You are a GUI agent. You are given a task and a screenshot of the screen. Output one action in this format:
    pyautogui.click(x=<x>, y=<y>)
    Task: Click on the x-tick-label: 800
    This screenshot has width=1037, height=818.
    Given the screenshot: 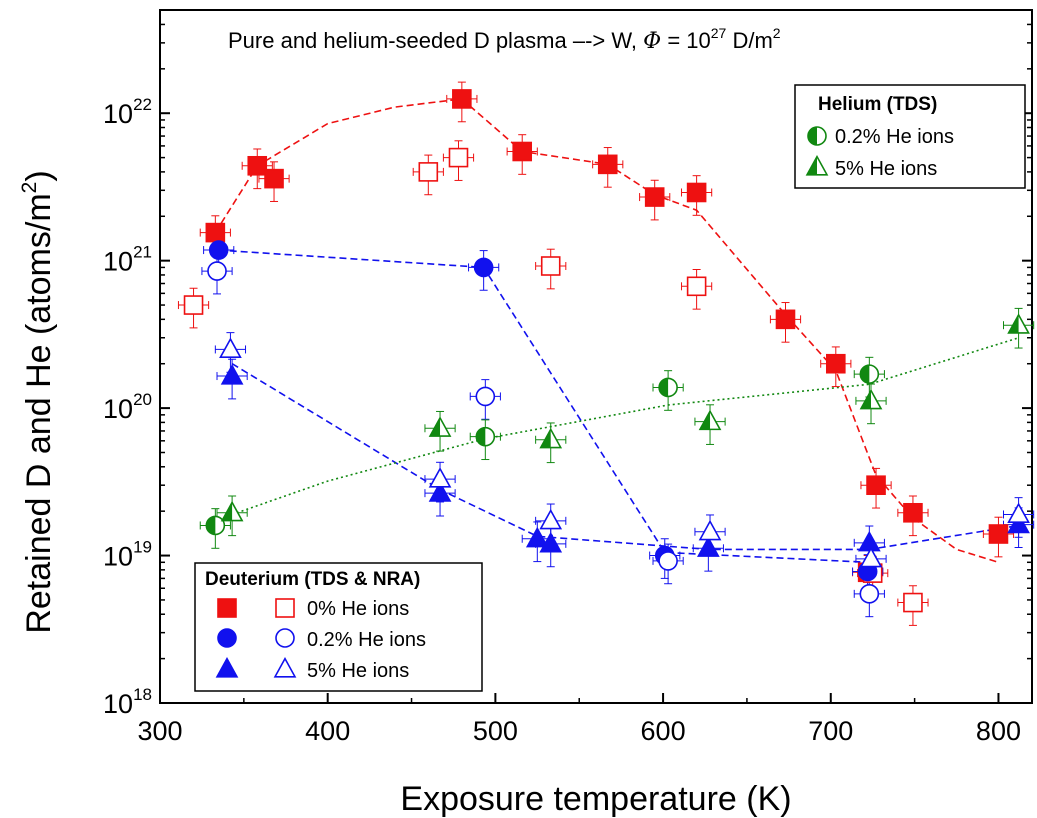 What is the action you would take?
    pyautogui.click(x=998, y=731)
    